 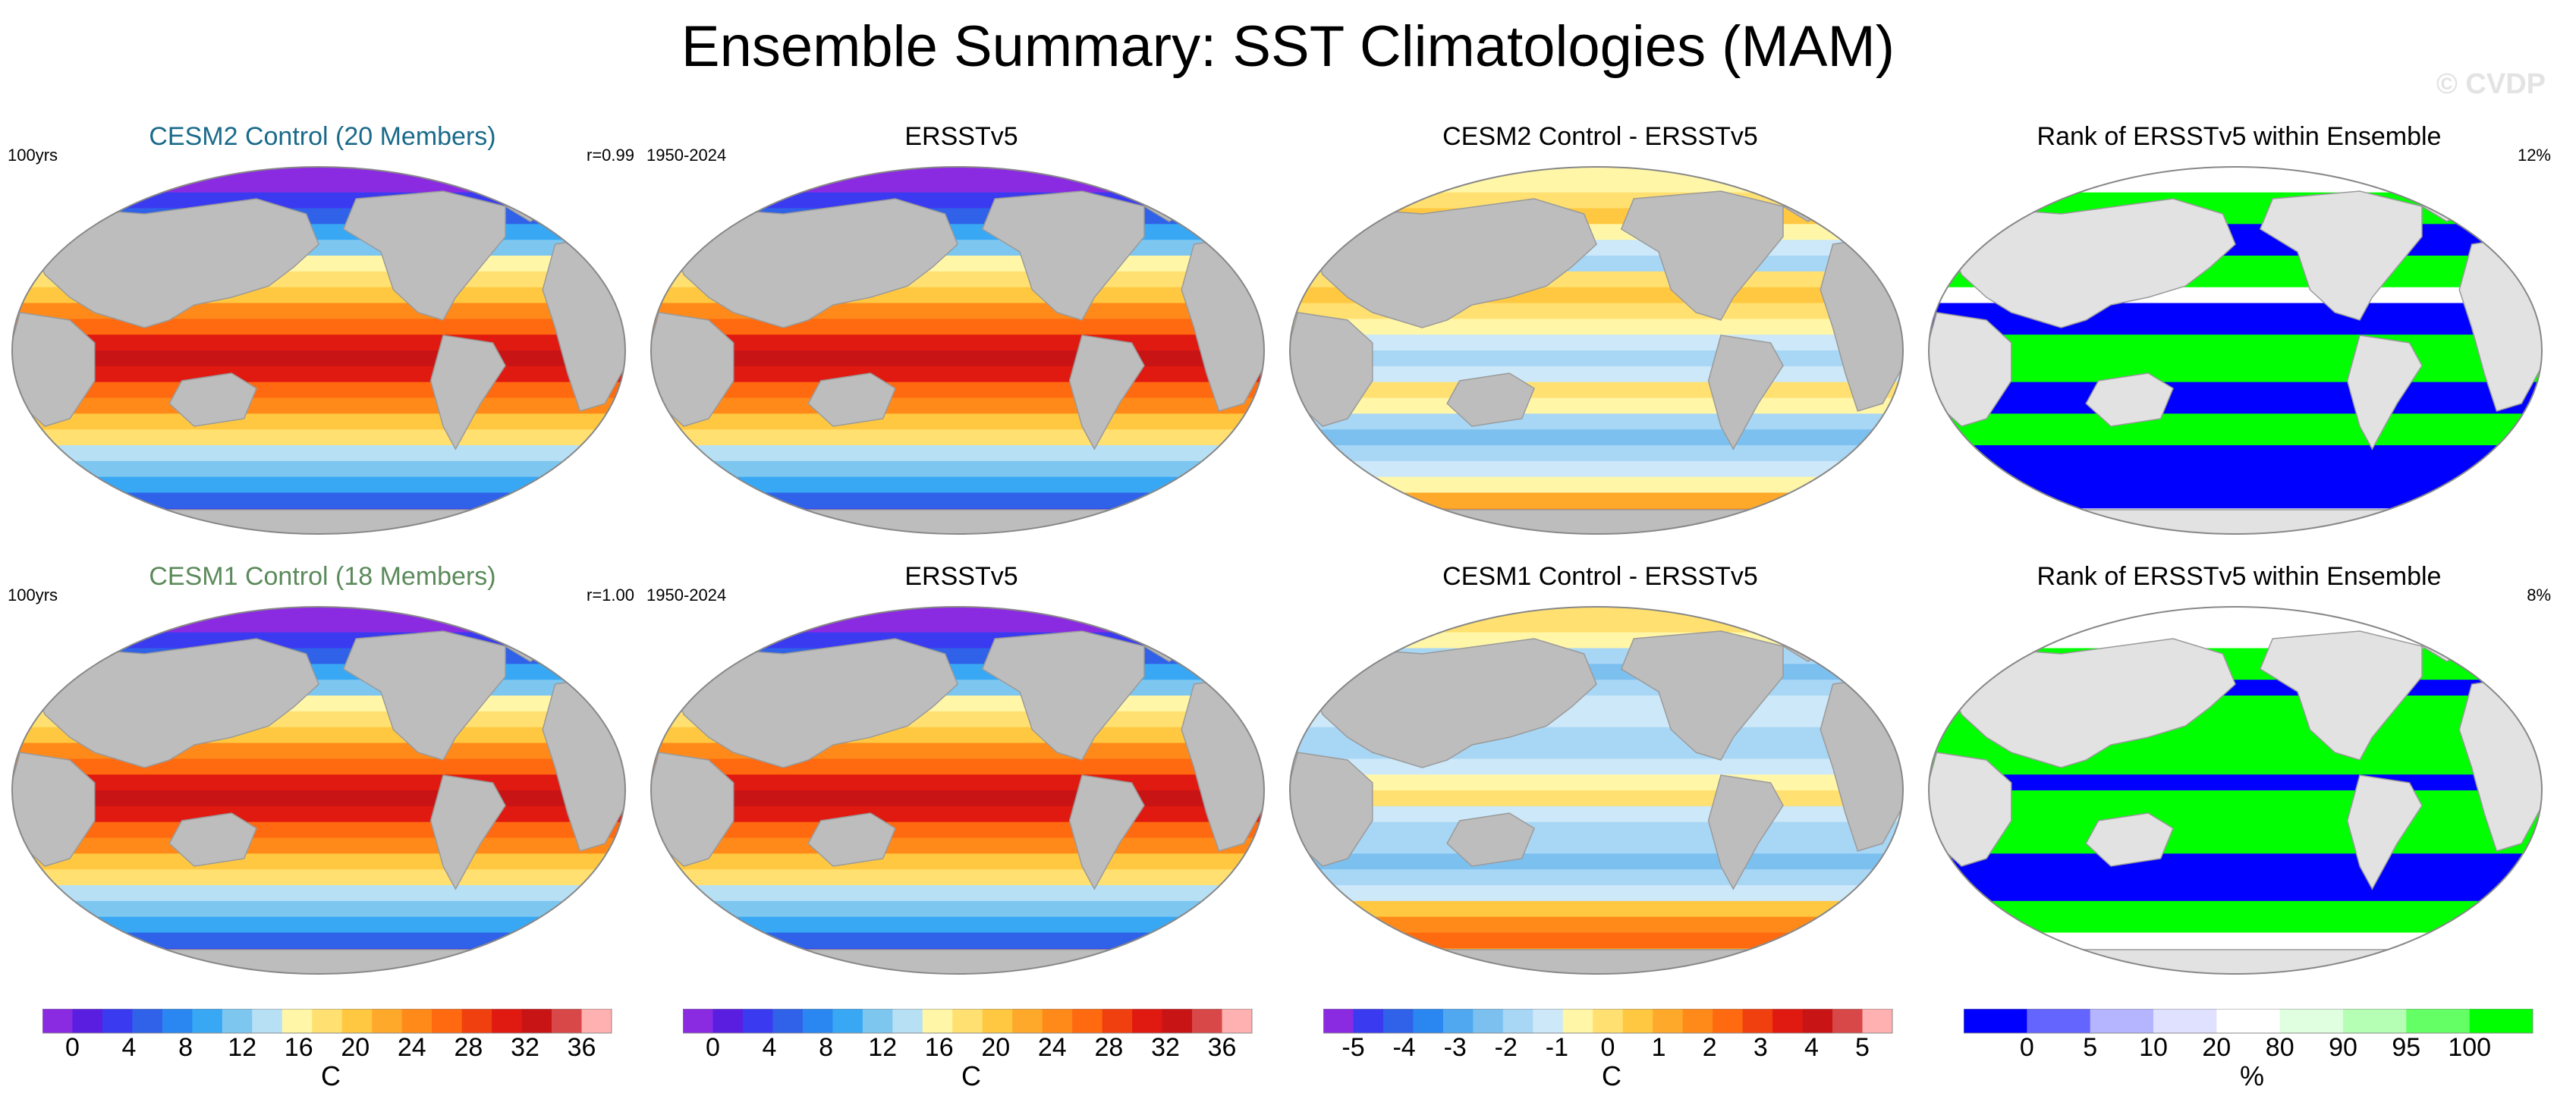 I want to click on panel-title: CESM2 Control - ERSSTv5, so click(x=1600, y=136).